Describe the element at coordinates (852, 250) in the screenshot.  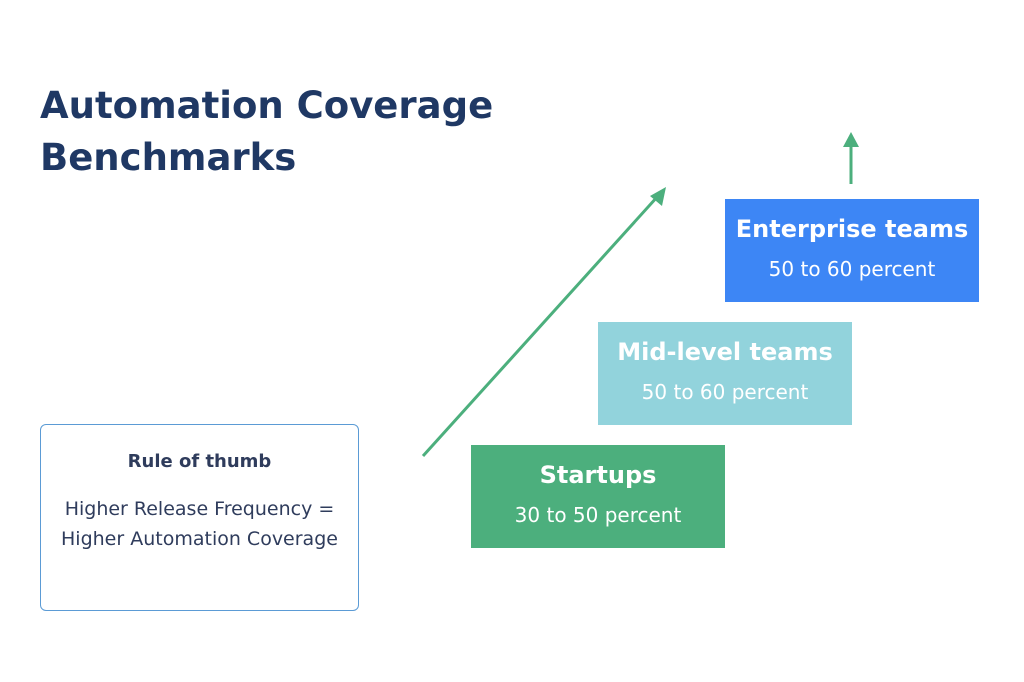
I see `tier-box: Enterprise teams 50 to 60 percent` at that location.